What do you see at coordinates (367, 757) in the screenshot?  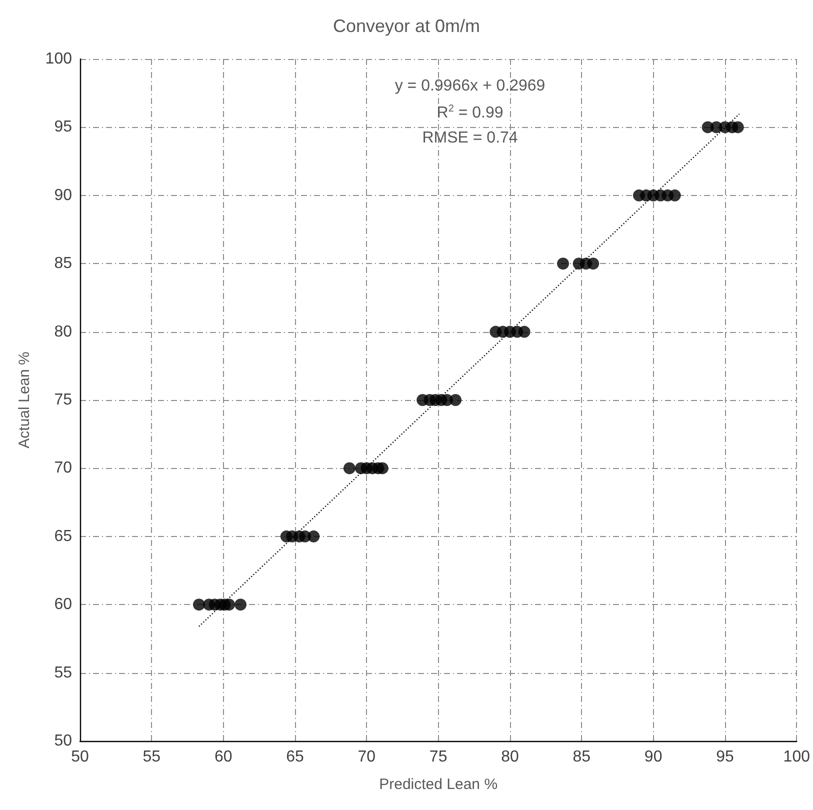 I see `x-tick-label: 70` at bounding box center [367, 757].